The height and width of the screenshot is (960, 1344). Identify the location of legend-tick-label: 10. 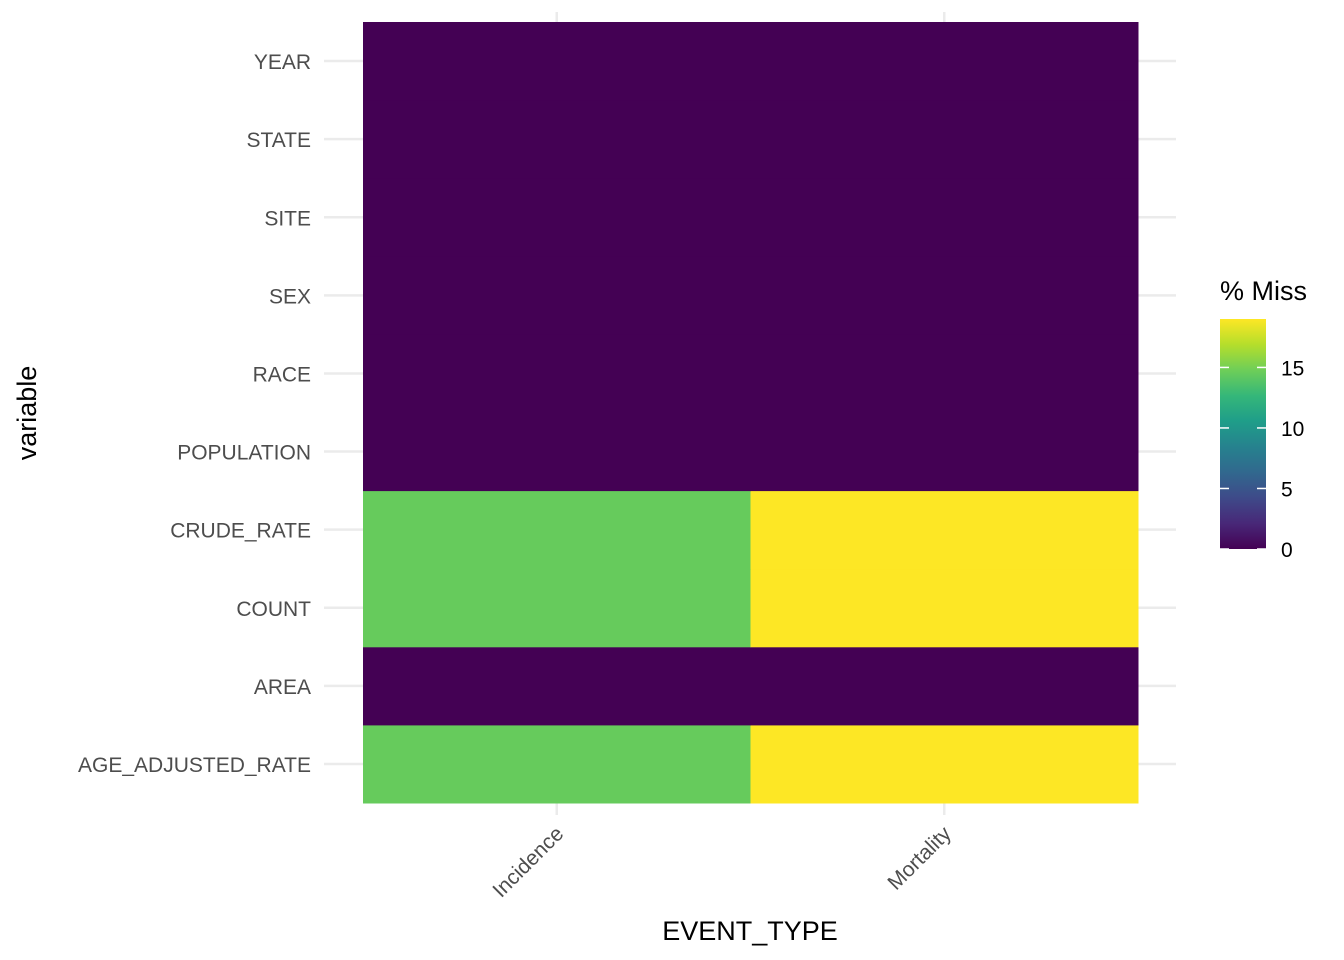
(1292, 429).